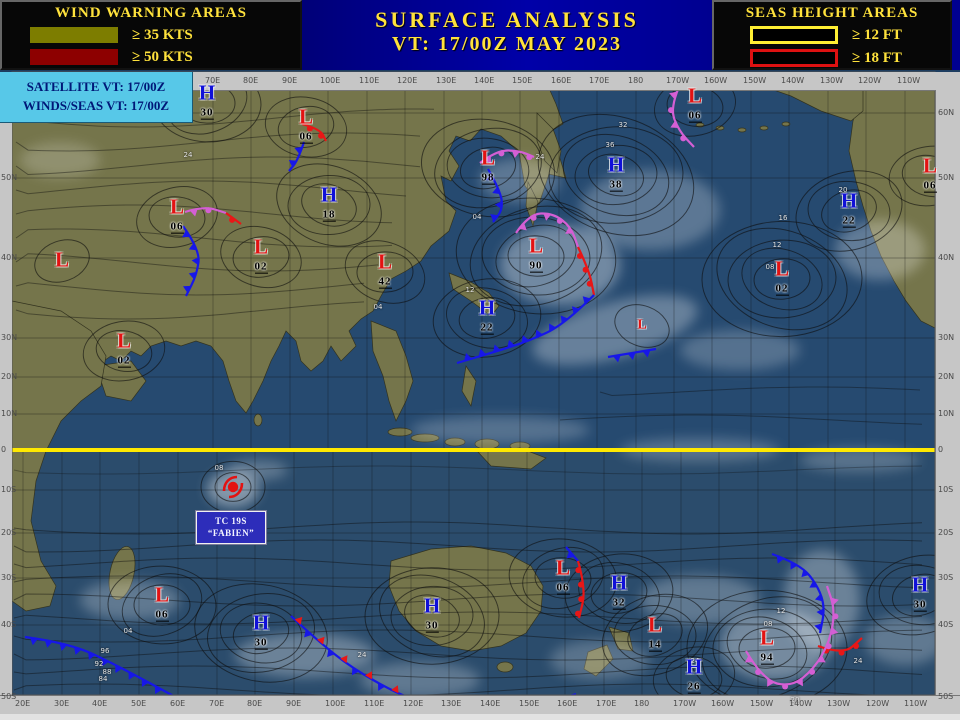 The height and width of the screenshot is (720, 960). What do you see at coordinates (96, 105) in the screenshot?
I see `winds-seas-vt: WINDS/SEAS VT: 17/00Z` at bounding box center [96, 105].